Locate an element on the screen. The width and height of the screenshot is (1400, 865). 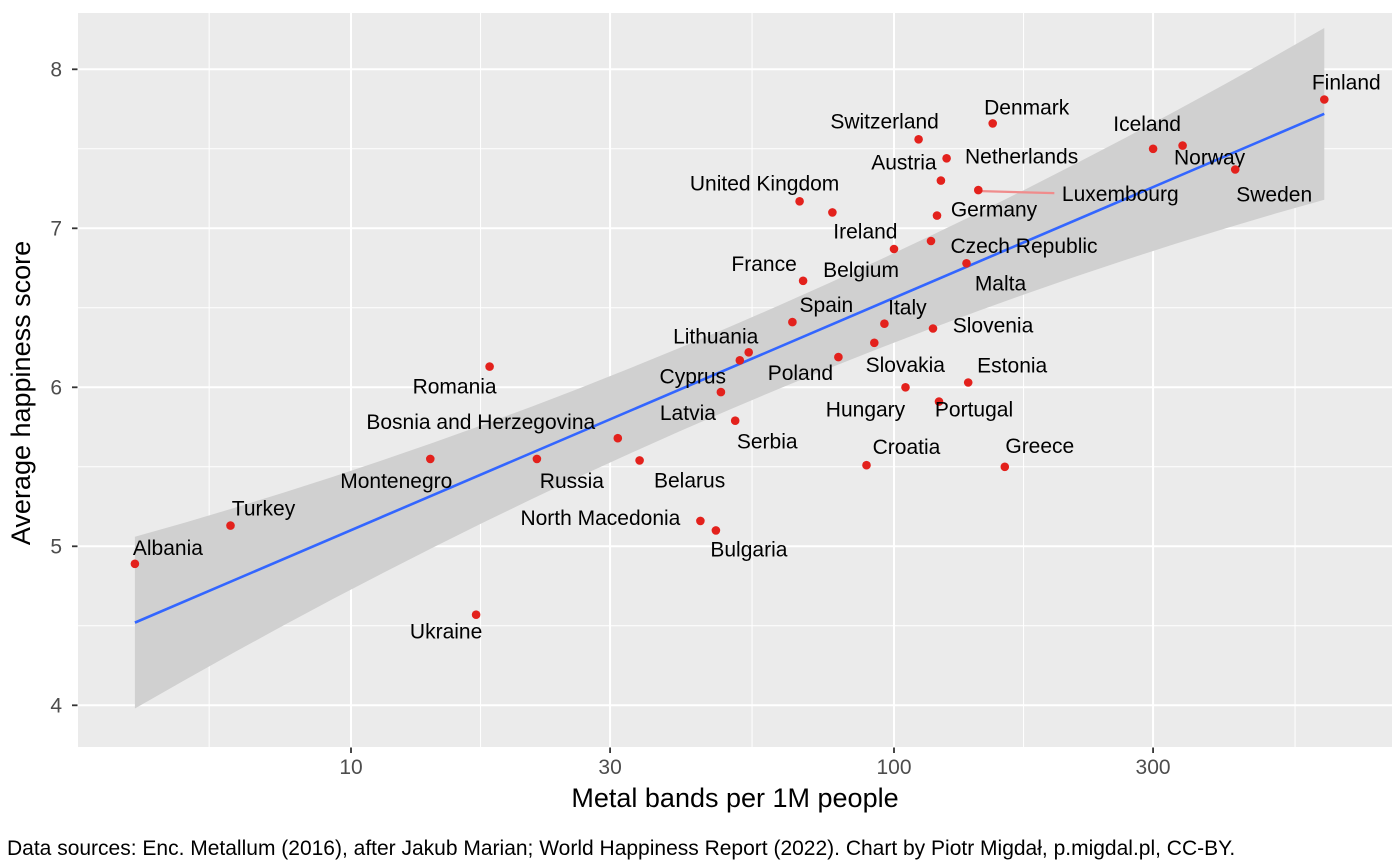
country-label: Latvia is located at coordinates (688, 413).